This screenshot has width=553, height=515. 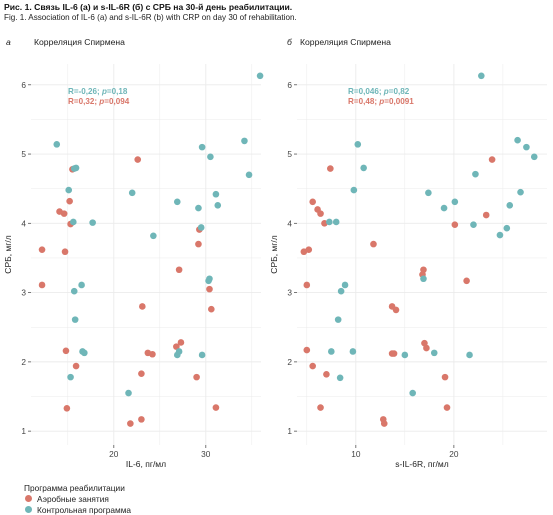 I want to click on x-axis-label: IL-6, пг/мл, so click(x=146, y=464).